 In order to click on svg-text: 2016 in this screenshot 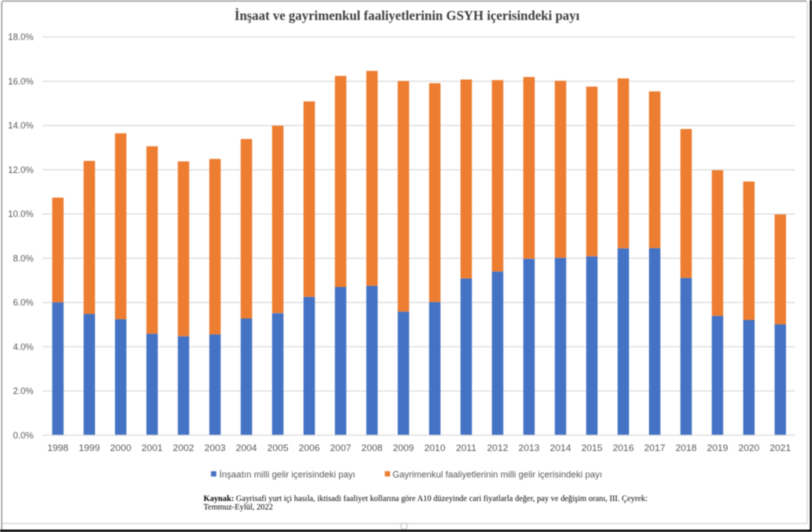, I will do `click(623, 448)`.